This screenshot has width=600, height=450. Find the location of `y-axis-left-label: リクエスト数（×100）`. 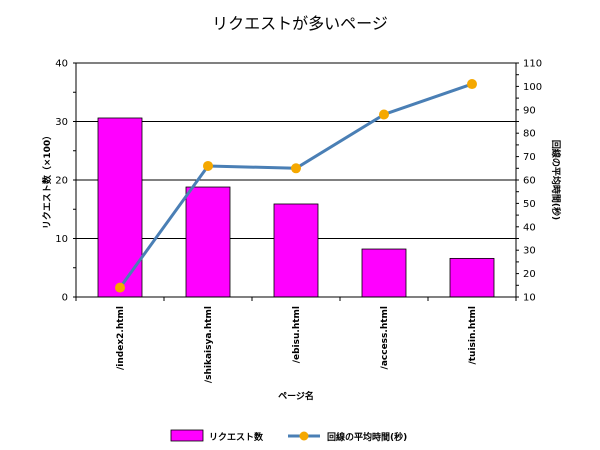

y-axis-left-label: リクエスト数（×100） is located at coordinates (47, 180).